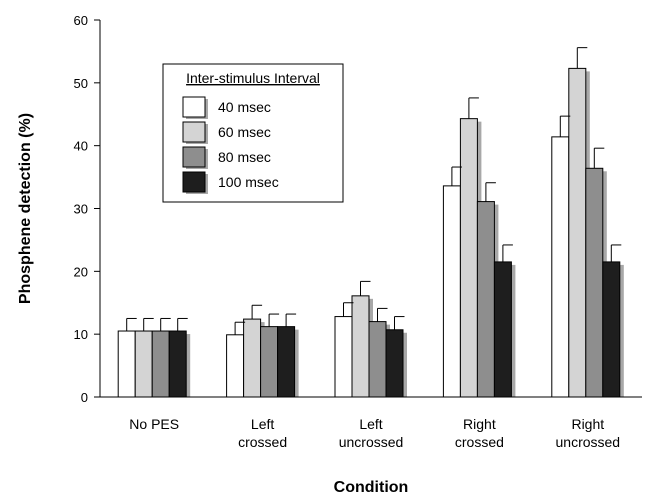 Image resolution: width=654 pixels, height=500 pixels. I want to click on legend-label: 60 msec, so click(244, 132).